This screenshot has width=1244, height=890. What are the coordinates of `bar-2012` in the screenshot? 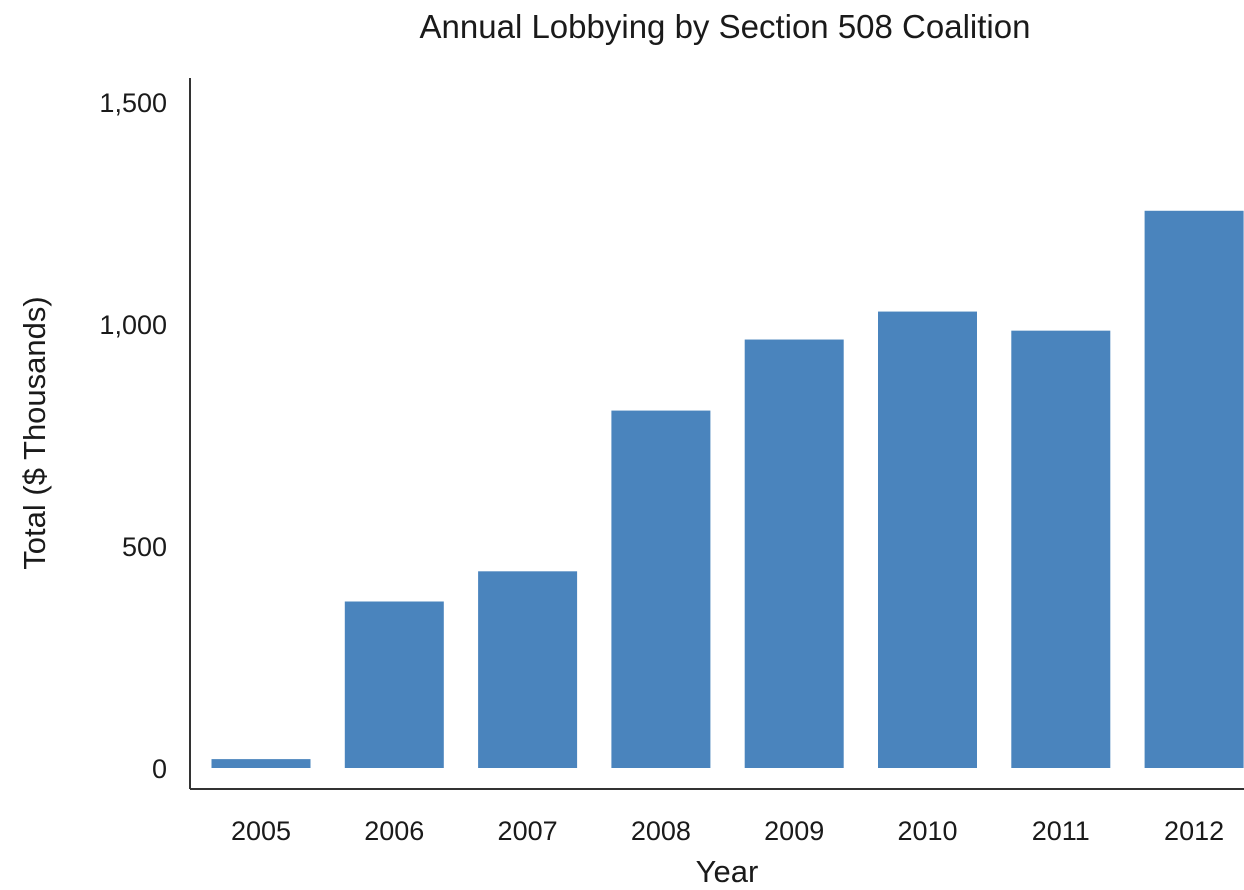 It's located at (1194, 489).